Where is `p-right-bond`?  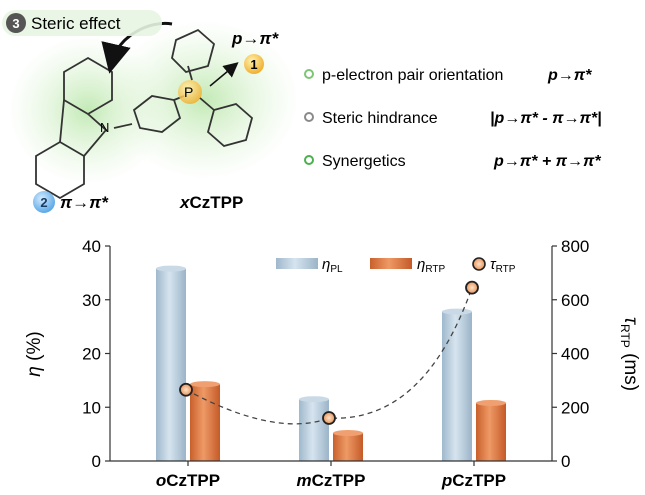 p-right-bond is located at coordinates (207, 104).